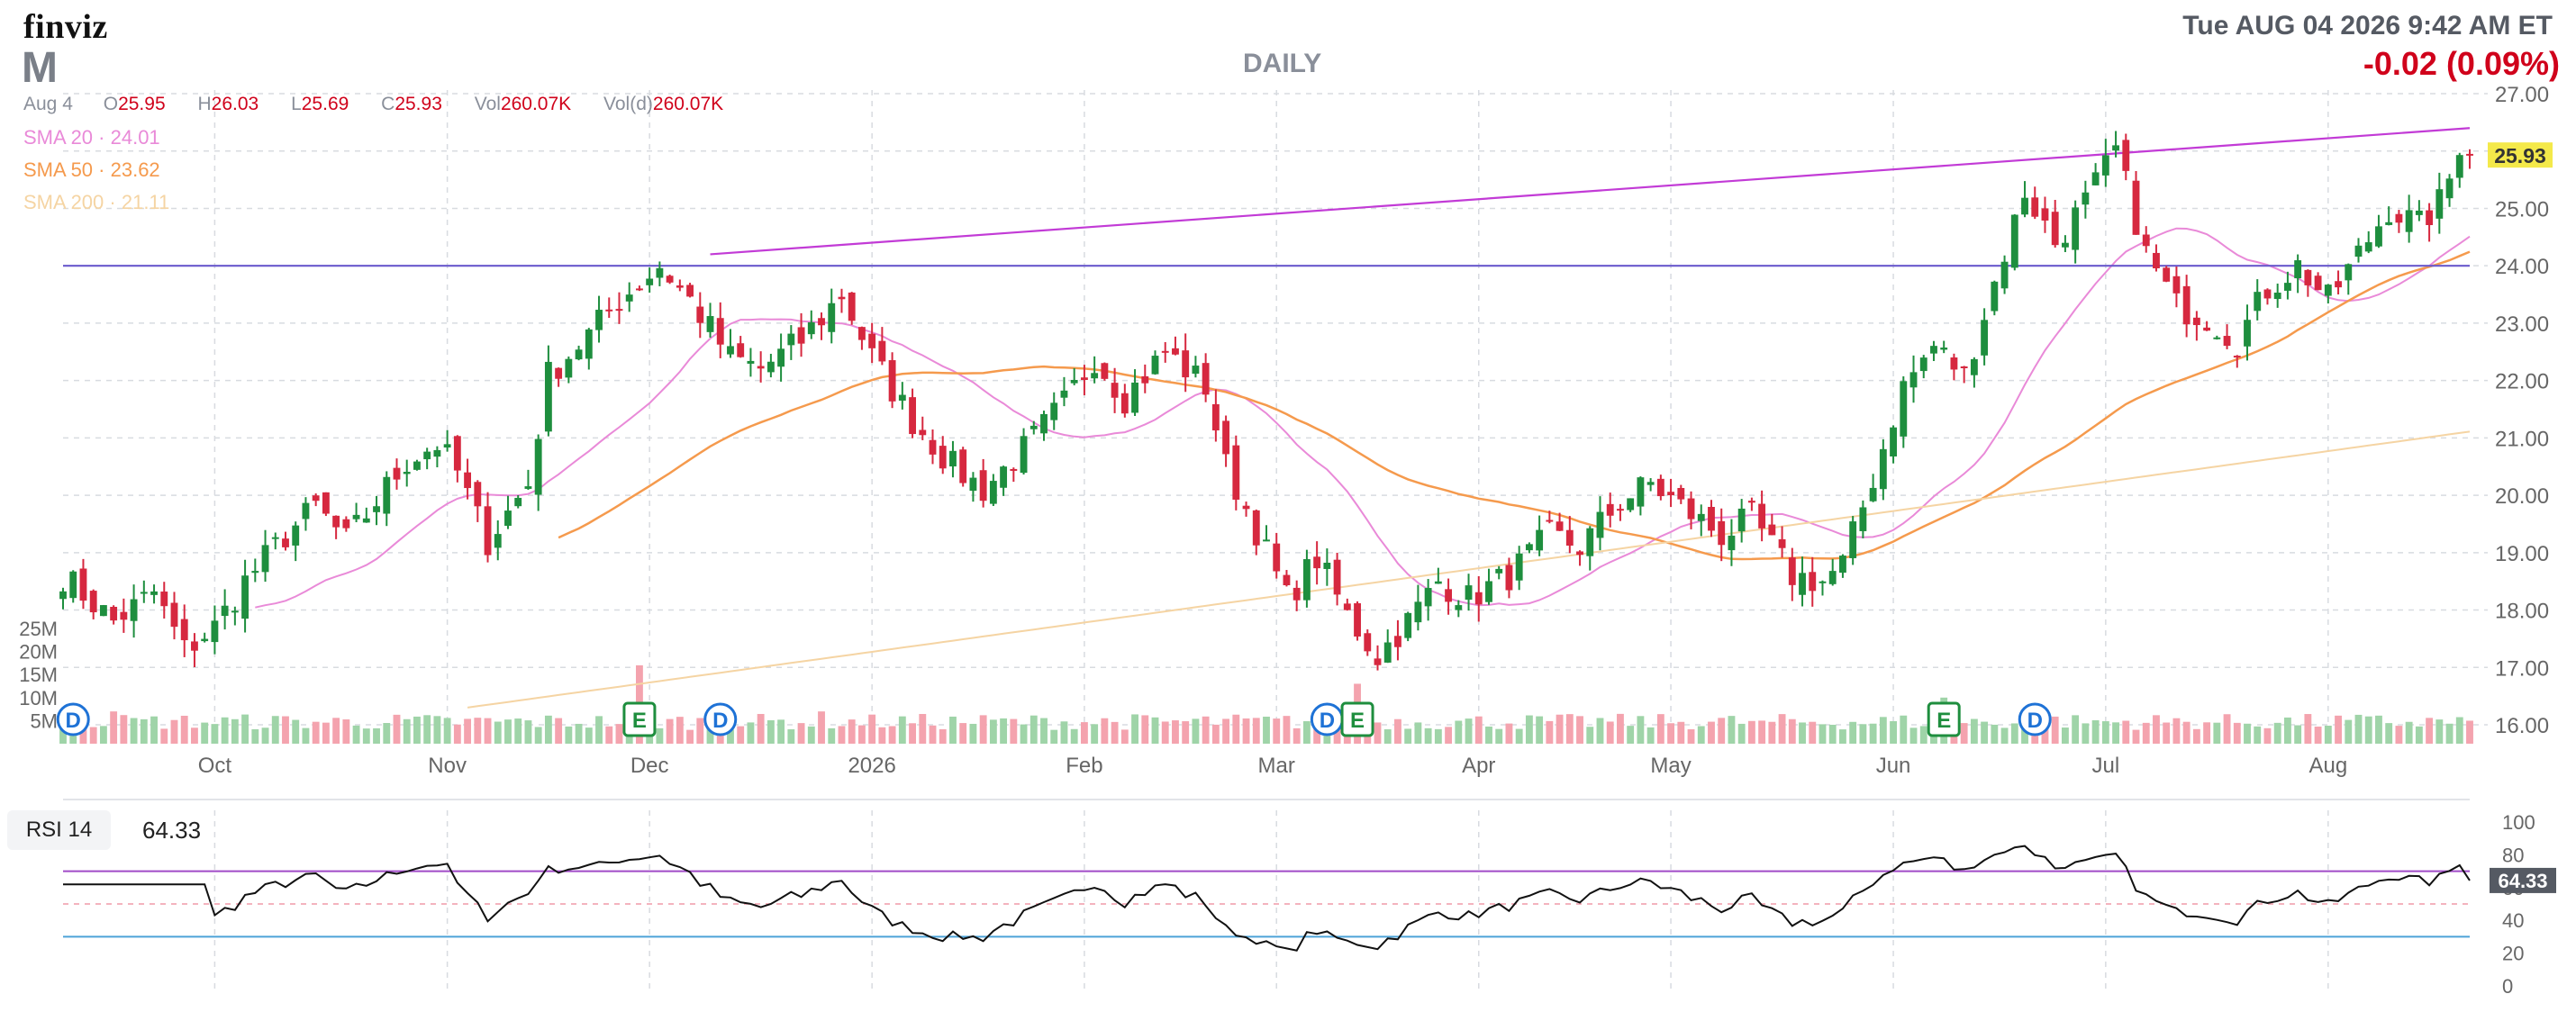 This screenshot has height=1012, width=2576. Describe the element at coordinates (2522, 209) in the screenshot. I see `price-tick-label: 25.00` at that location.